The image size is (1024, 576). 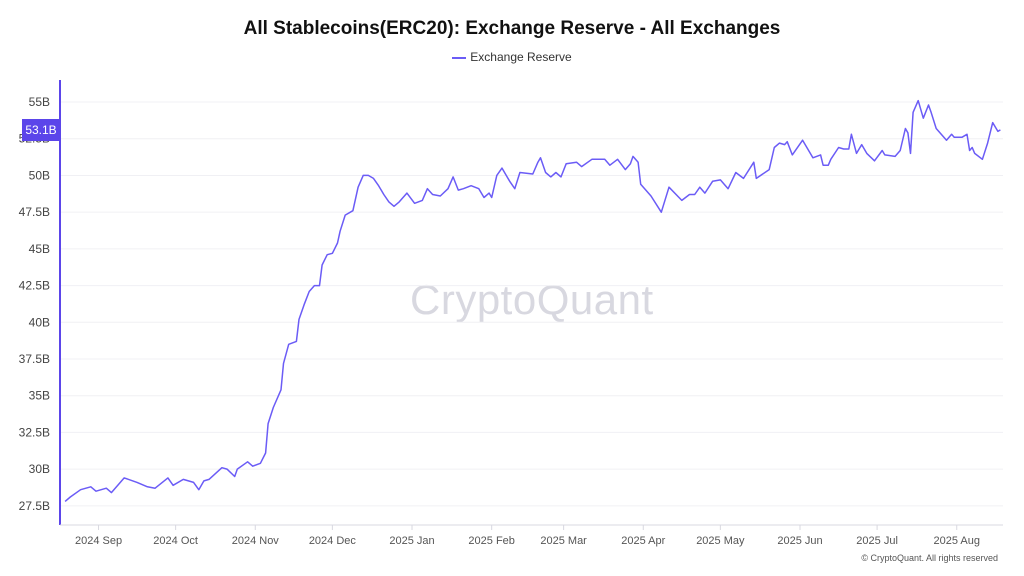 I want to click on legend-label: Exchange Reserve, so click(x=521, y=57).